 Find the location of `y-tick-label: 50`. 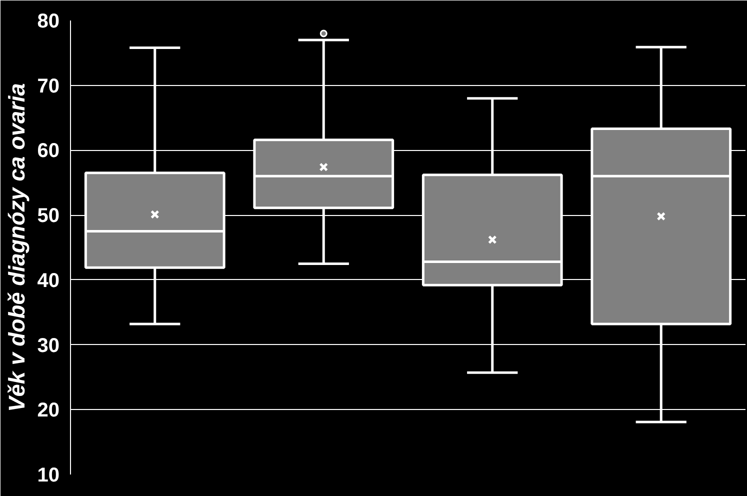

y-tick-label: 50 is located at coordinates (48, 216).